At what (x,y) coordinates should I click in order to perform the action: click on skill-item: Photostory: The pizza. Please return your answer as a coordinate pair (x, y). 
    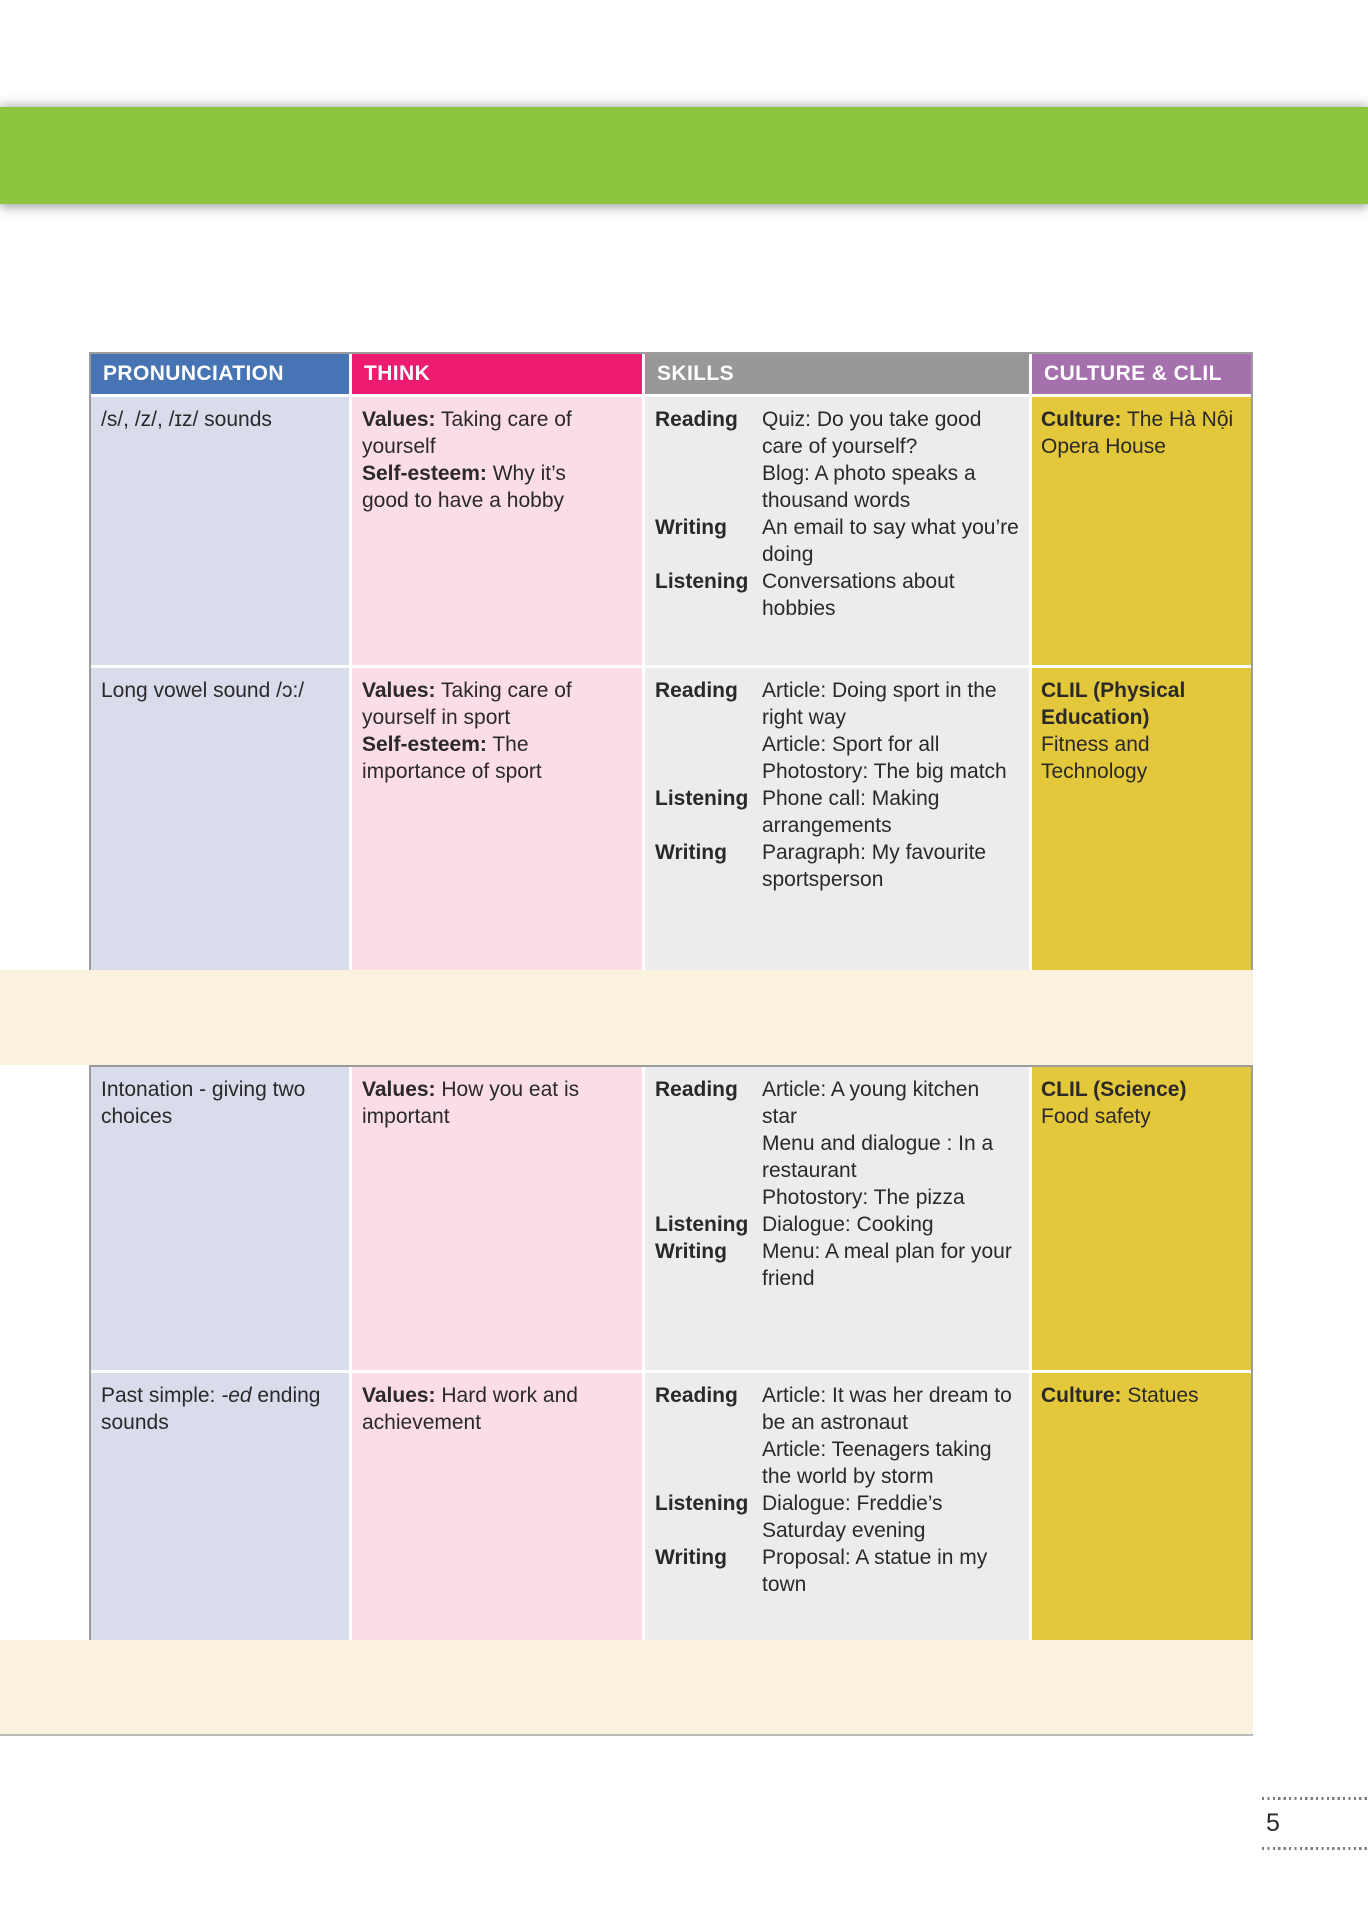
    Looking at the image, I should click on (863, 1197).